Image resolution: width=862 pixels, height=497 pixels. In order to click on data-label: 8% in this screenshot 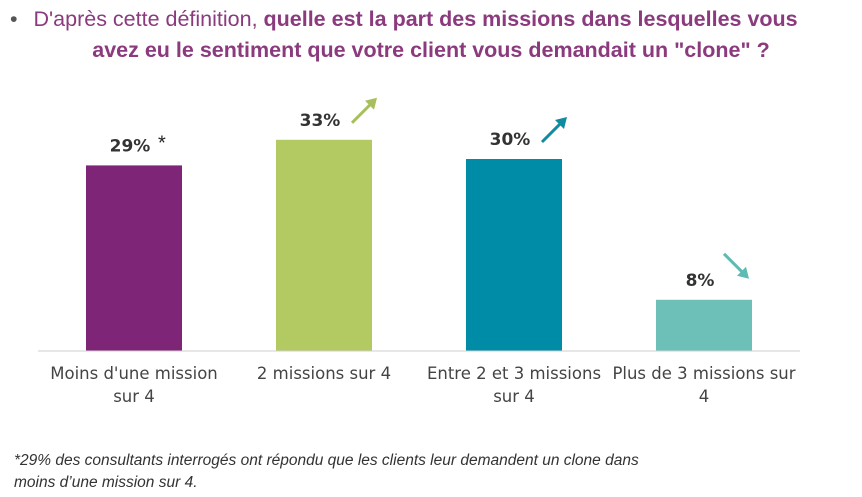, I will do `click(700, 281)`.